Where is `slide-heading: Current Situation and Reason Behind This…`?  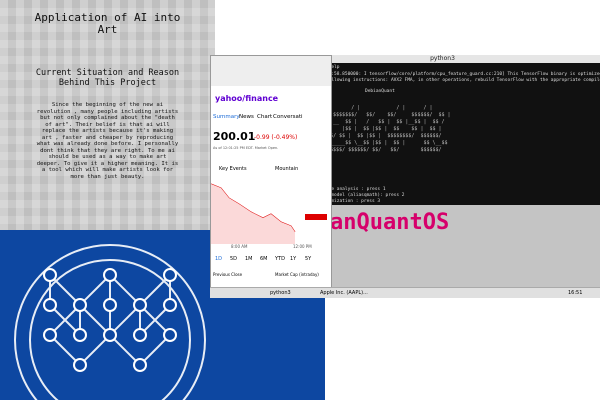
slide-heading: Current Situation and Reason Behind This… is located at coordinates (107, 78).